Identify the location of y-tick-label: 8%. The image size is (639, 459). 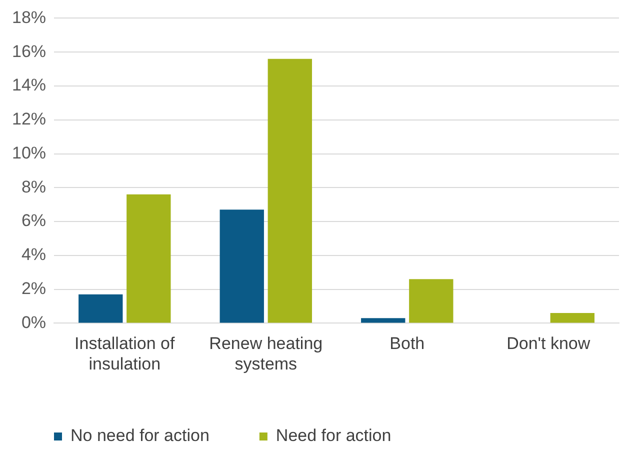
(33, 186).